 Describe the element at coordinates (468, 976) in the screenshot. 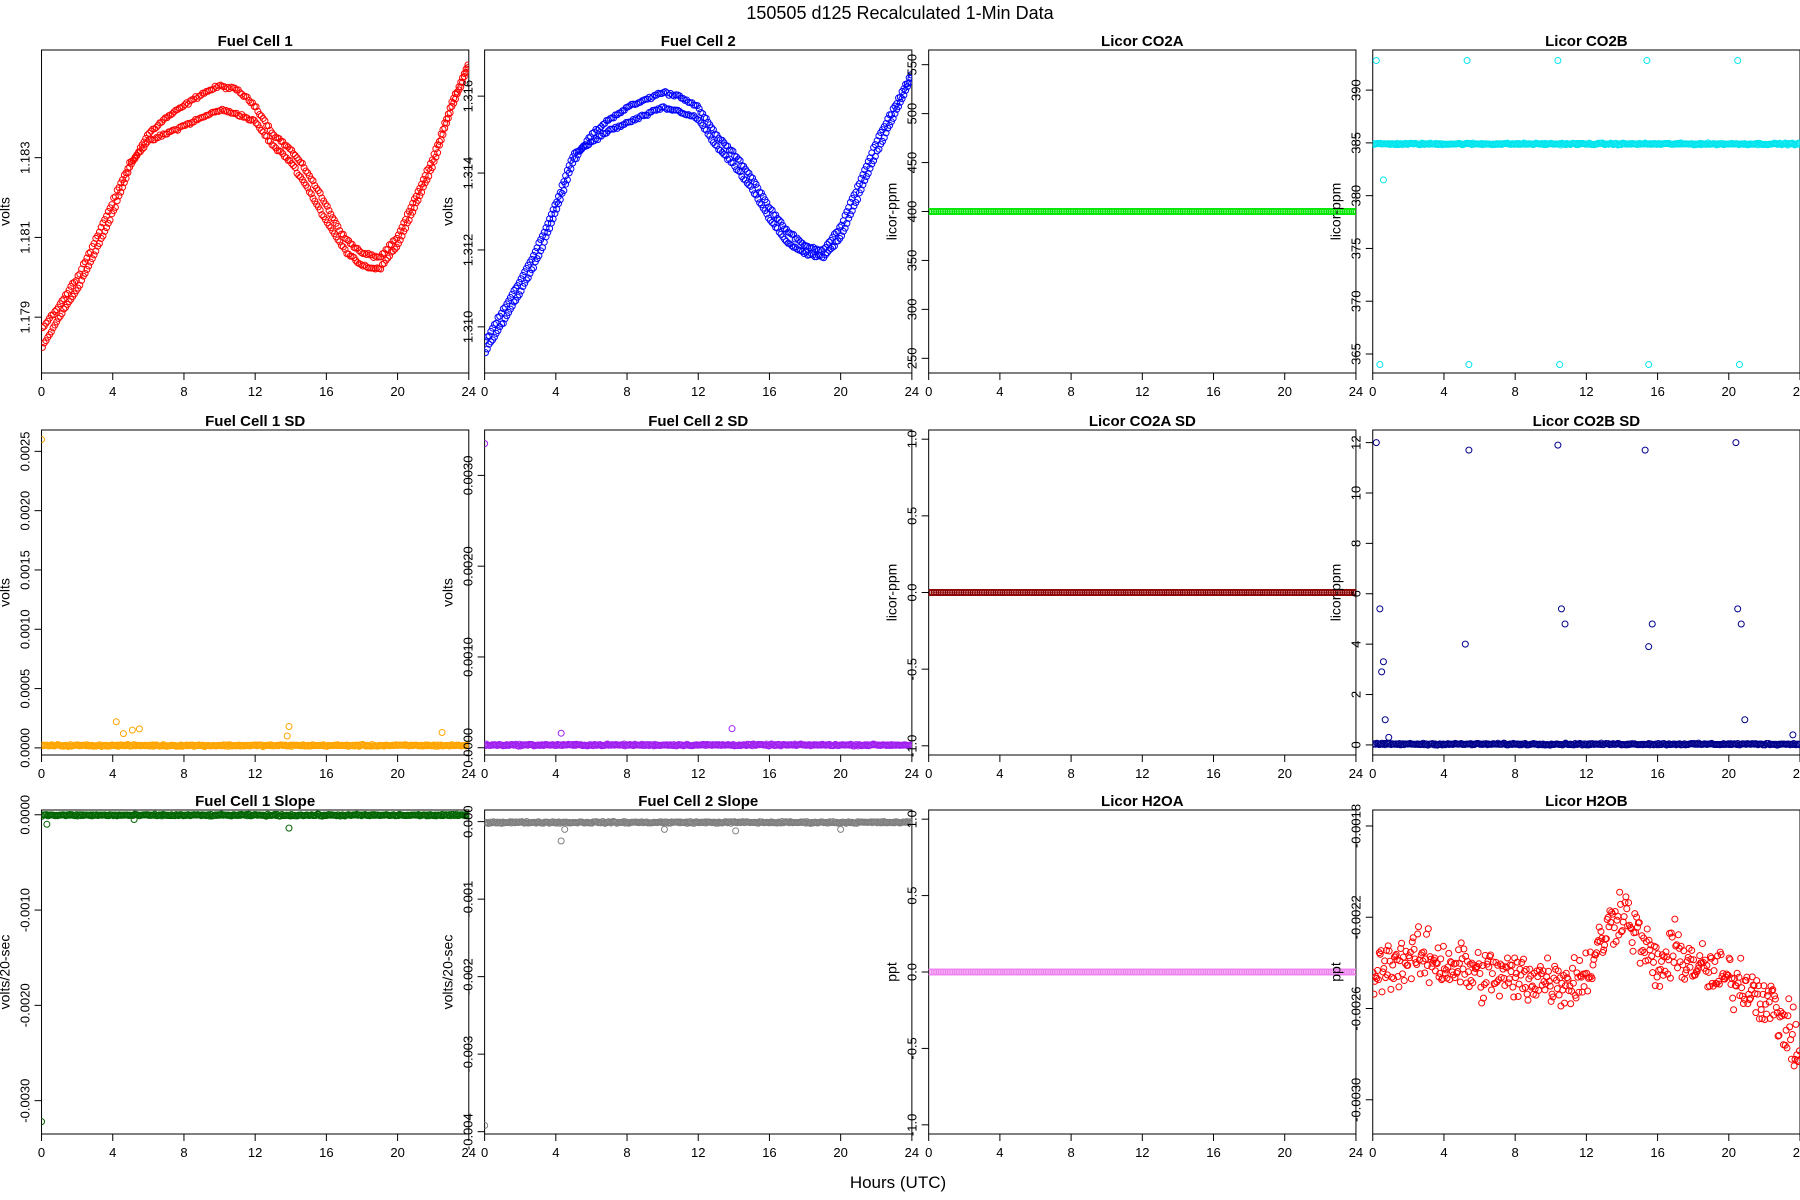

I see `y-tick-label: -0.002` at that location.